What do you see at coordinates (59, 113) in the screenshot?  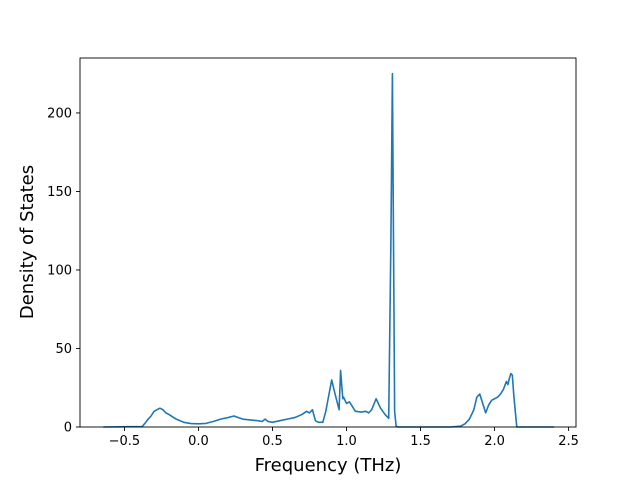 I see `y-tick-label: 200` at bounding box center [59, 113].